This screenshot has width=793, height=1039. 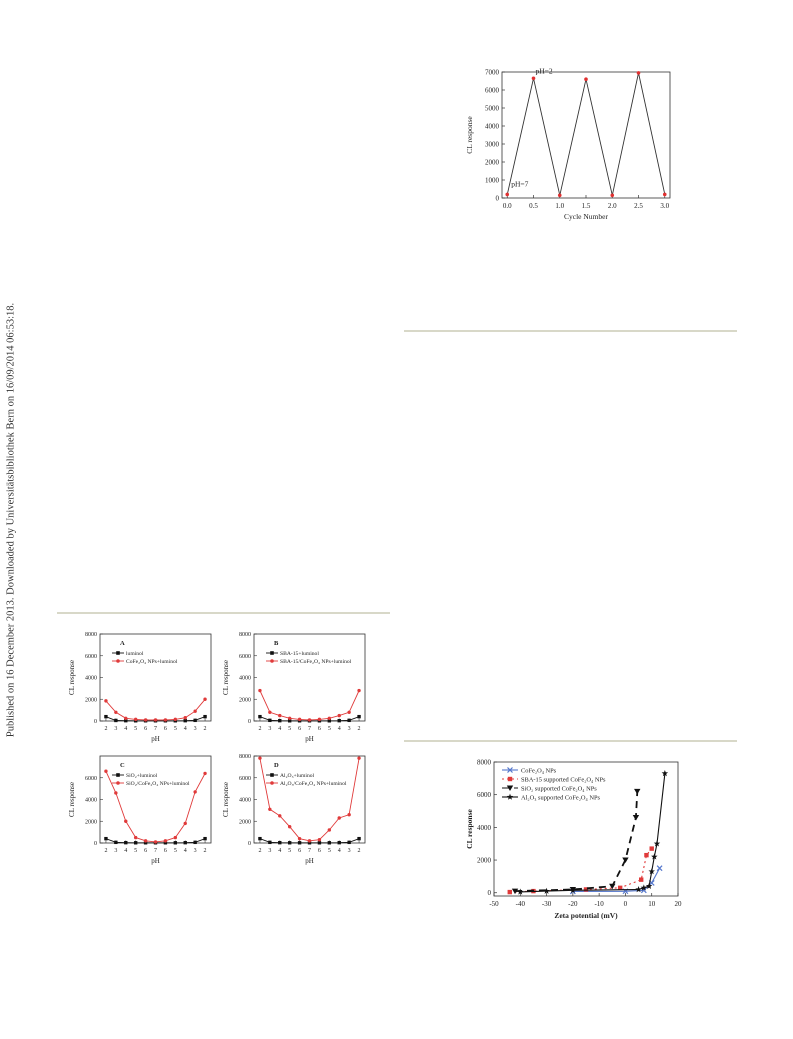 I want to click on divider-left, so click(x=223, y=613).